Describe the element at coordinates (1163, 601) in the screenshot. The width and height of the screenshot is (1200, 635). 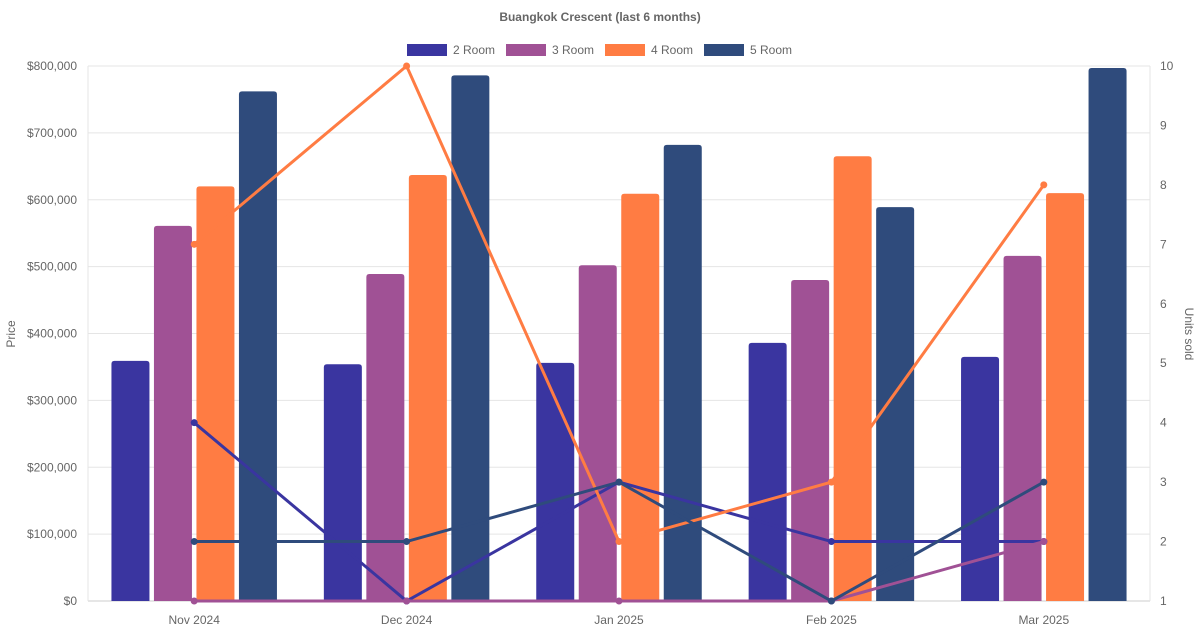
I see `y2-tick-label: 1` at that location.